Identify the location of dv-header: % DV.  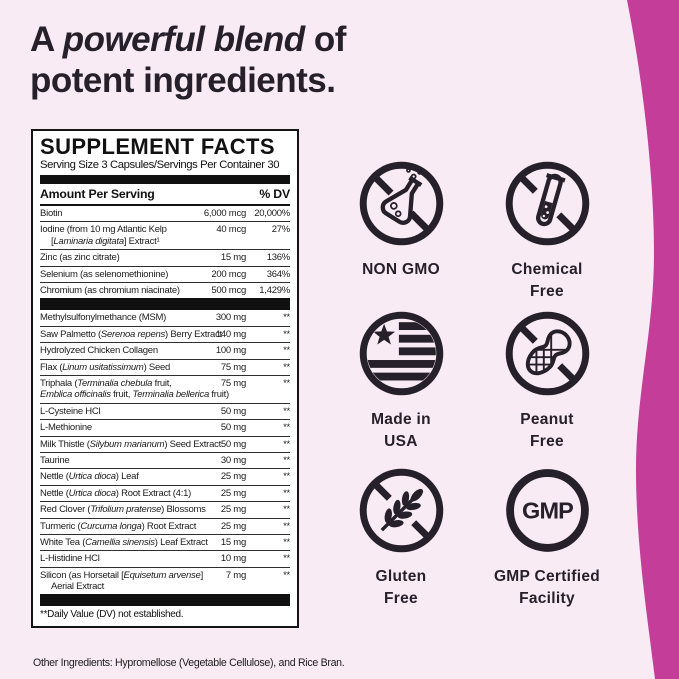
(274, 194).